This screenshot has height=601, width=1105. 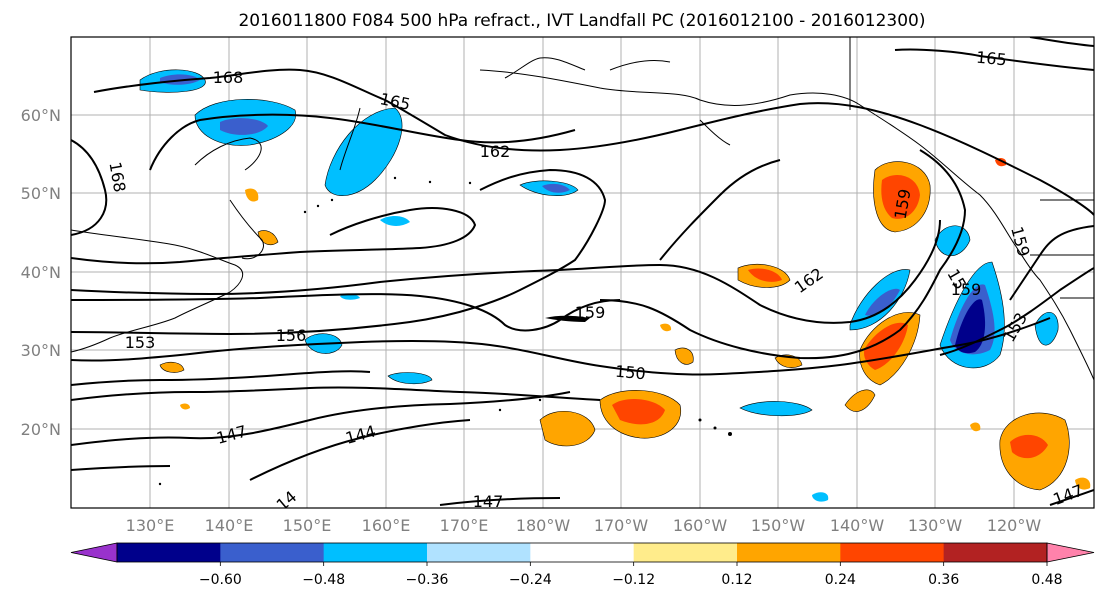 I want to click on lat-label: 20°N, so click(x=41, y=429).